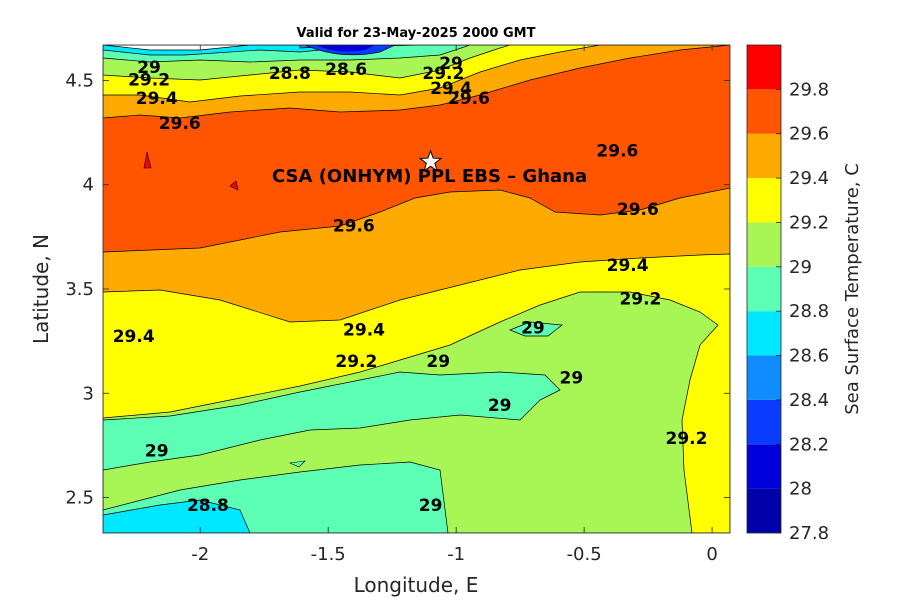 This screenshot has width=900, height=600. What do you see at coordinates (200, 554) in the screenshot?
I see `x-tick-label: -2` at bounding box center [200, 554].